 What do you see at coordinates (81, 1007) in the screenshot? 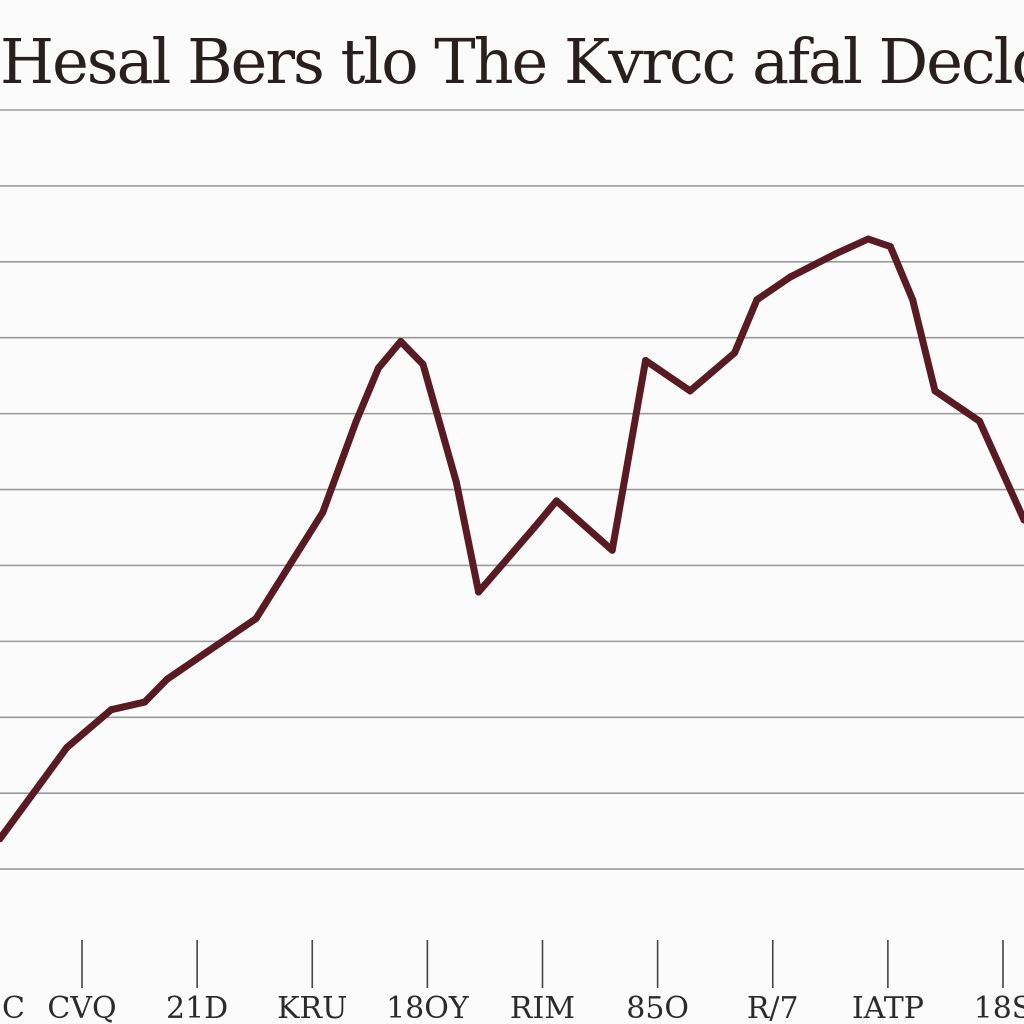
I see `x-tick-label: CVQ` at bounding box center [81, 1007].